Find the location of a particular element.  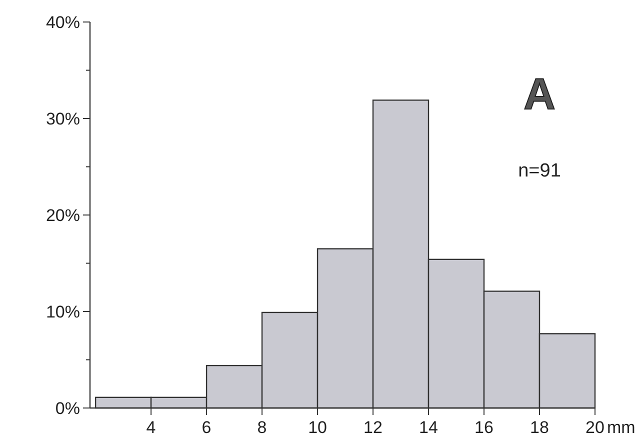

y-tick-label: 10% is located at coordinates (63, 312).